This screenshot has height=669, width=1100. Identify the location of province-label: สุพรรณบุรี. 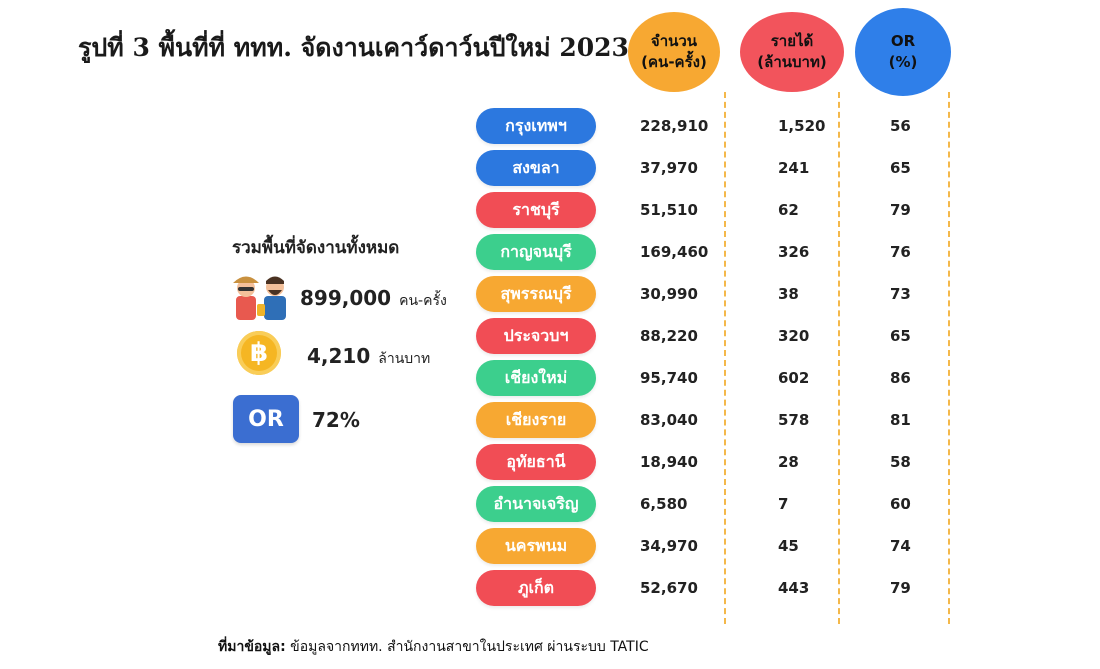
(536, 294).